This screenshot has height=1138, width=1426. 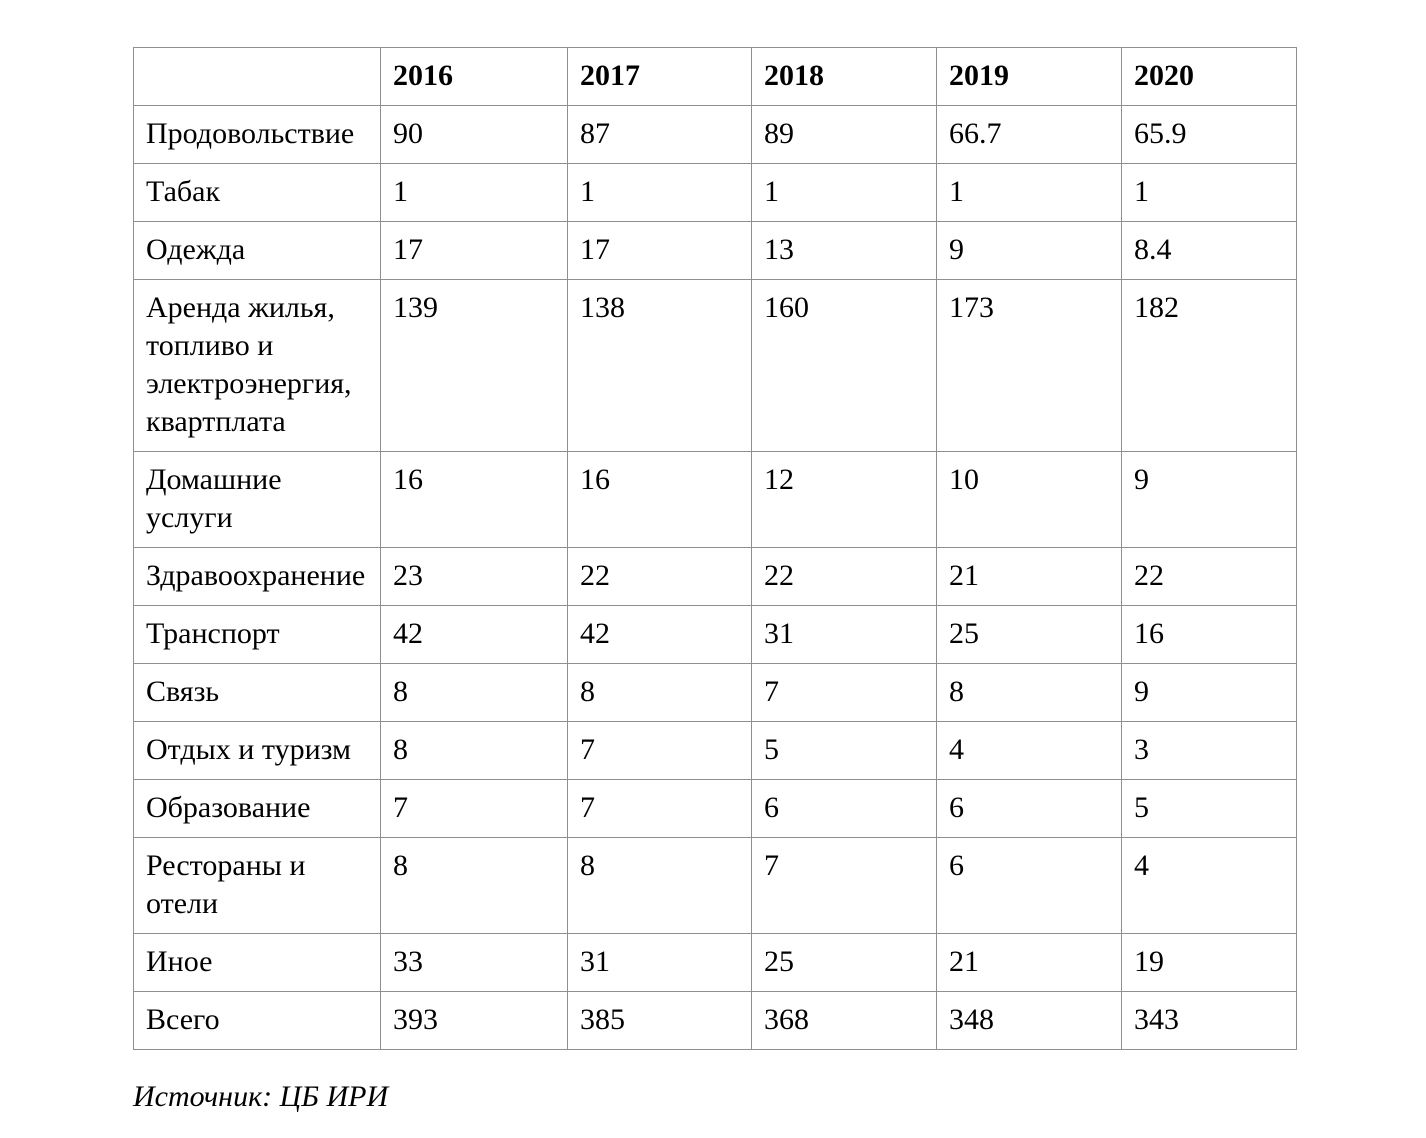 What do you see at coordinates (1209, 134) in the screenshot?
I see `value-cell: 65.9` at bounding box center [1209, 134].